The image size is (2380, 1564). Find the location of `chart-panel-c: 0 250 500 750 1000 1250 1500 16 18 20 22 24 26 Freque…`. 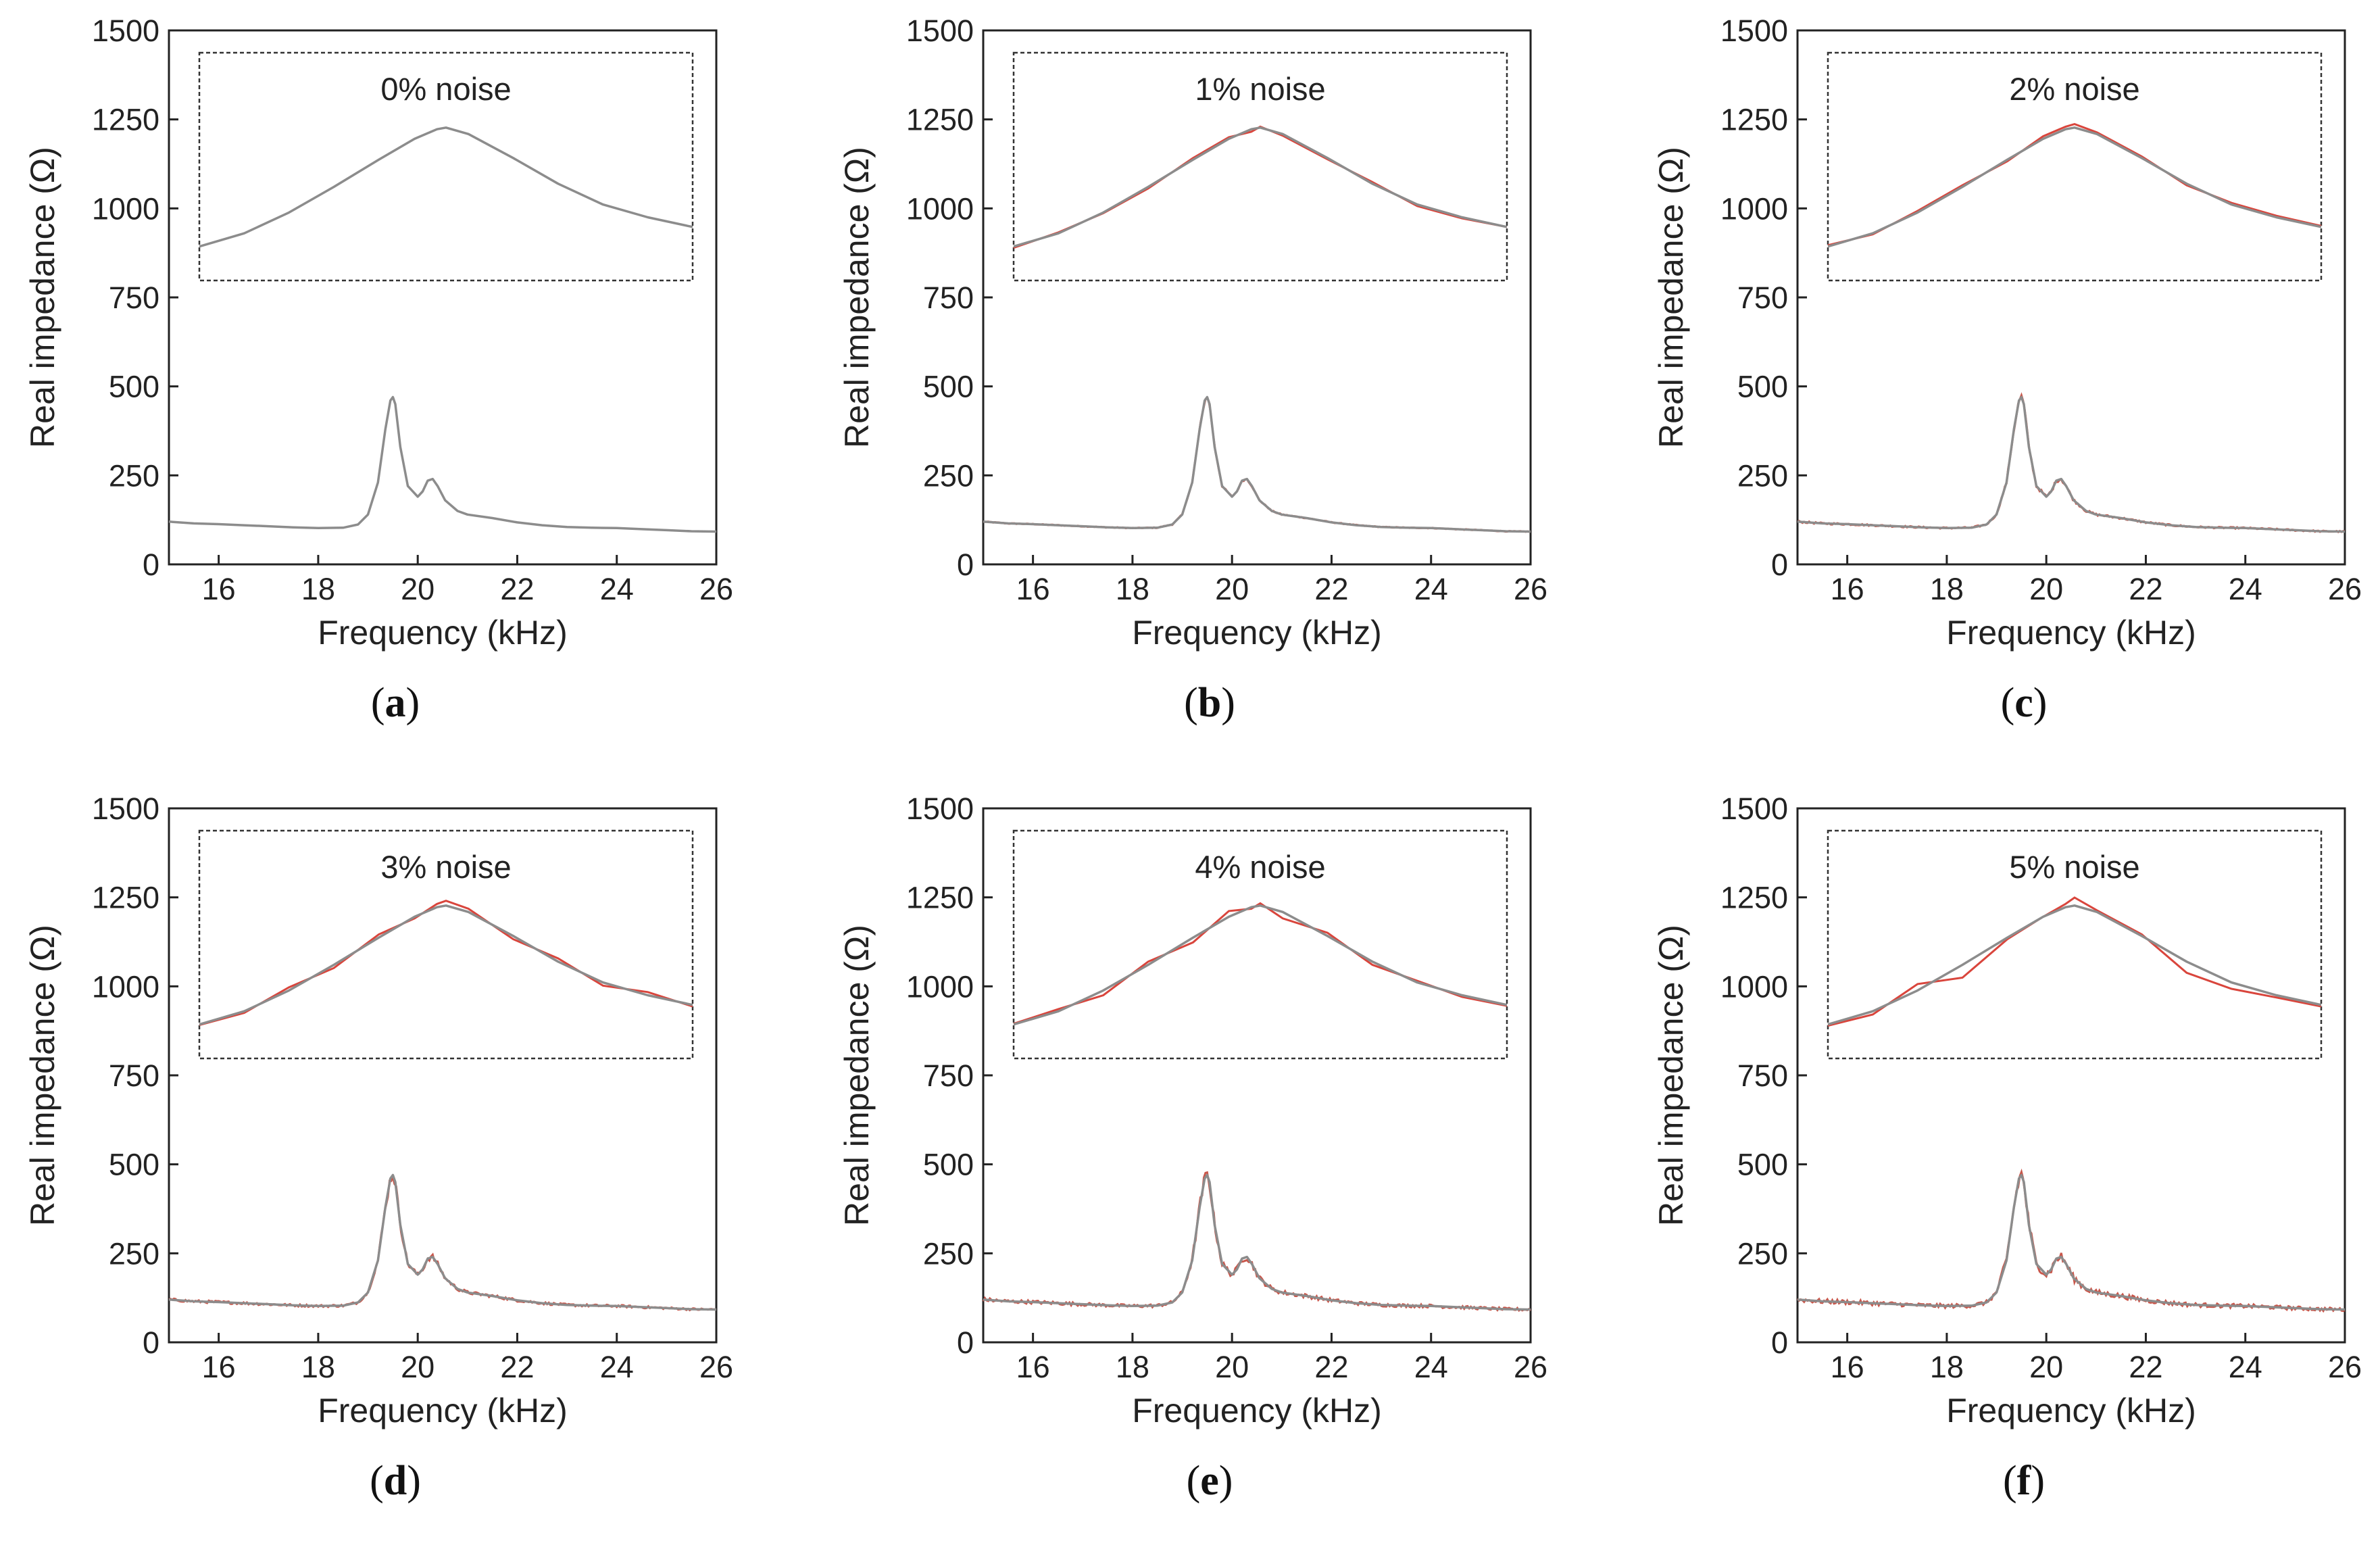

chart-panel-c: 0 250 500 750 1000 1250 1500 16 18 20 22 24 26 Freque… is located at coordinates (2007, 333).